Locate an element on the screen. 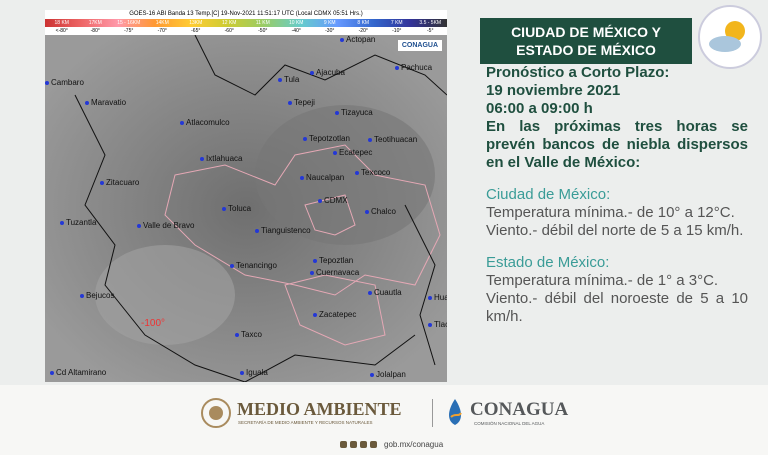  meridian-label: -100° is located at coordinates (153, 323).